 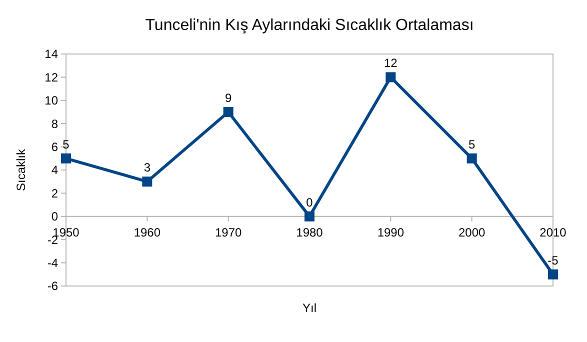 What do you see at coordinates (52, 263) in the screenshot?
I see `y-tick-label: -4` at bounding box center [52, 263].